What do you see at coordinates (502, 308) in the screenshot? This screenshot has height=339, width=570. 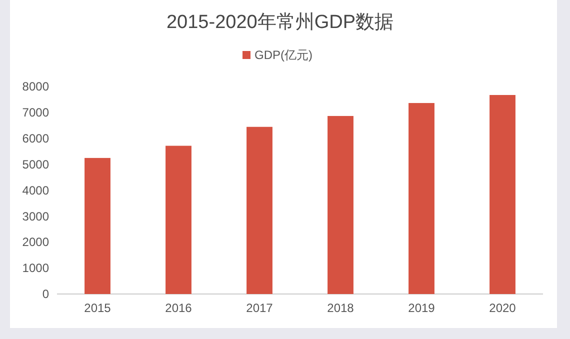 I see `x-tick-label: 2020` at bounding box center [502, 308].